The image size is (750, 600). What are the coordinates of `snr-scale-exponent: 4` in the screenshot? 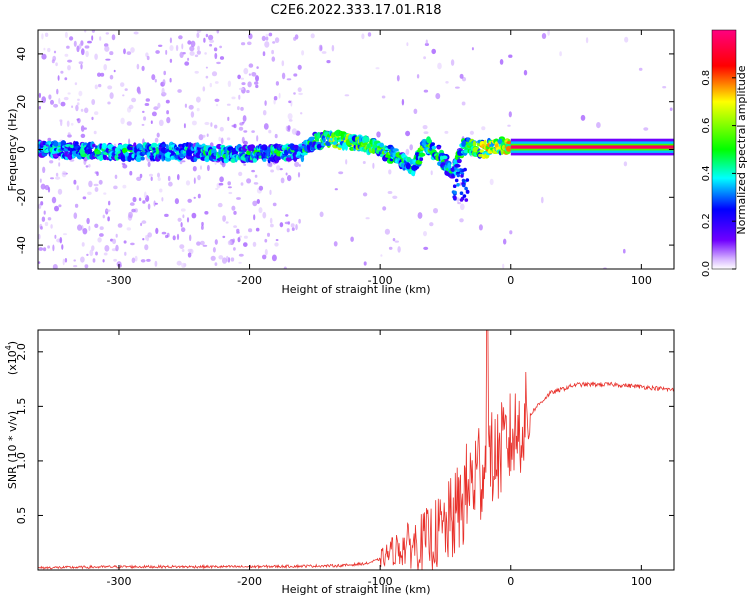 It's located at (8, 347).